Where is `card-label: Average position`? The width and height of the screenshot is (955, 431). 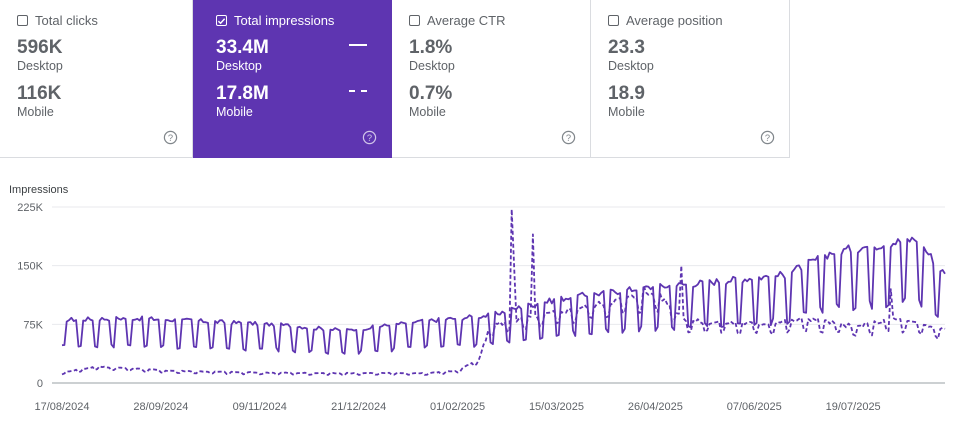 card-label: Average position is located at coordinates (674, 20).